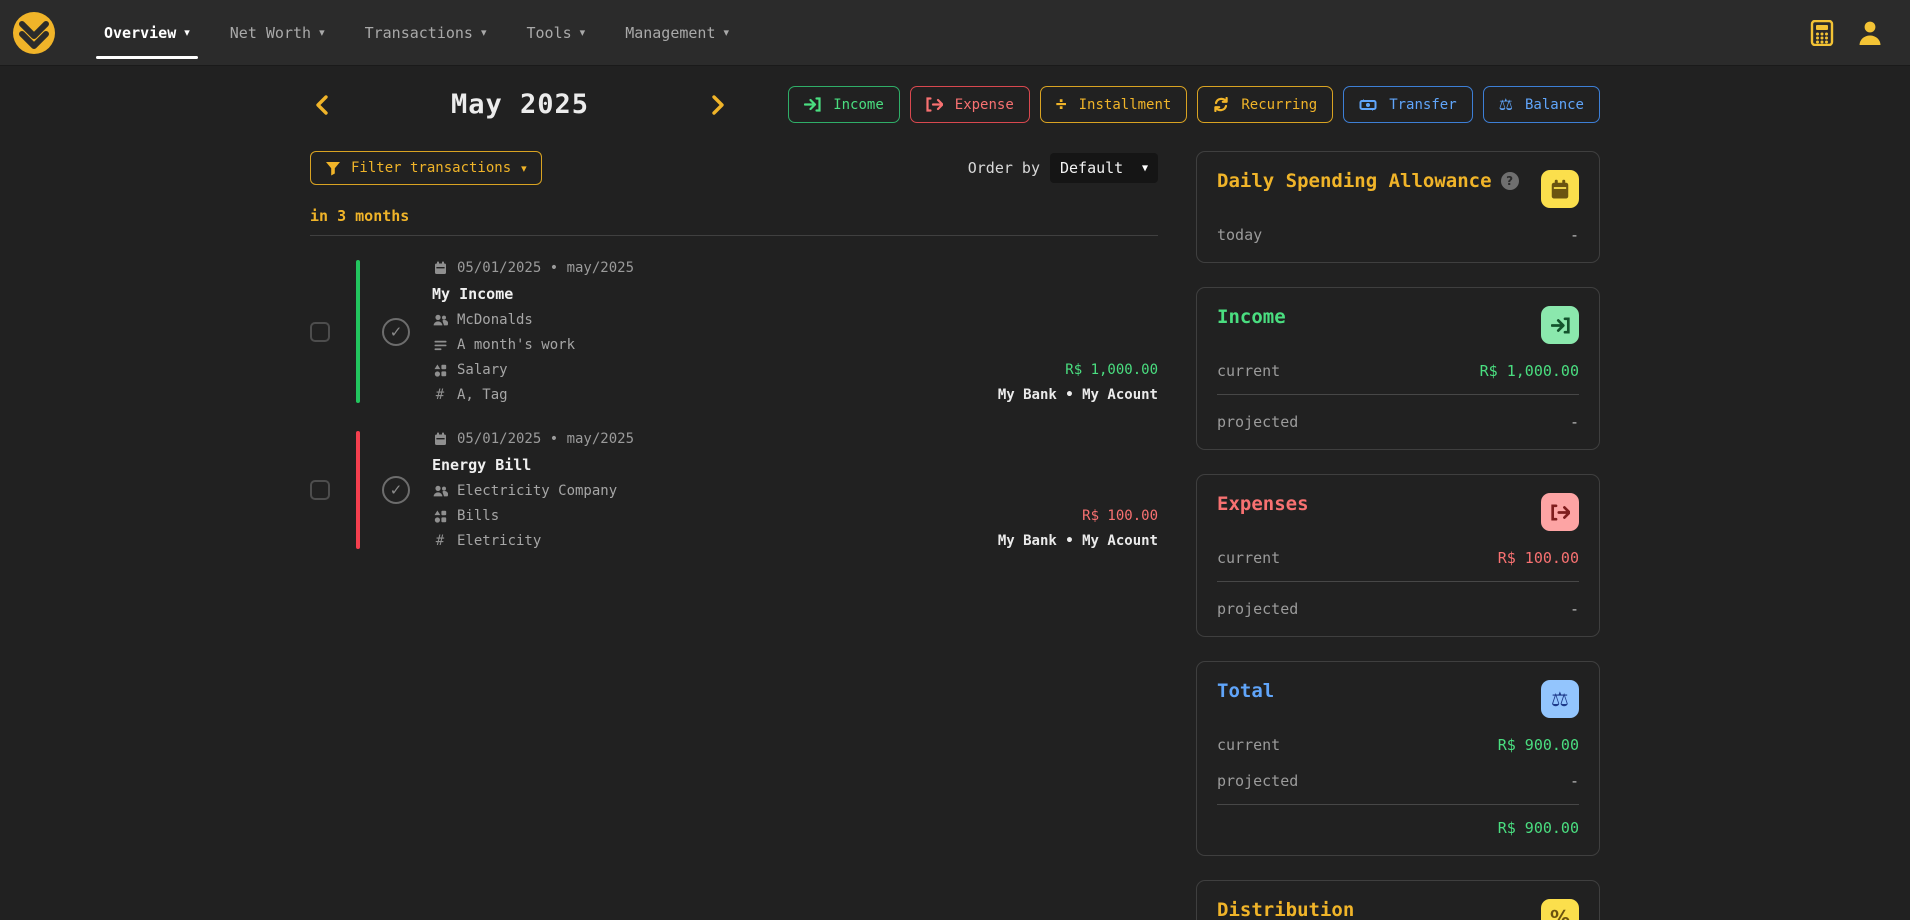 Image resolution: width=1910 pixels, height=920 pixels. Describe the element at coordinates (1003, 168) in the screenshot. I see `order-by-label: Order by` at that location.